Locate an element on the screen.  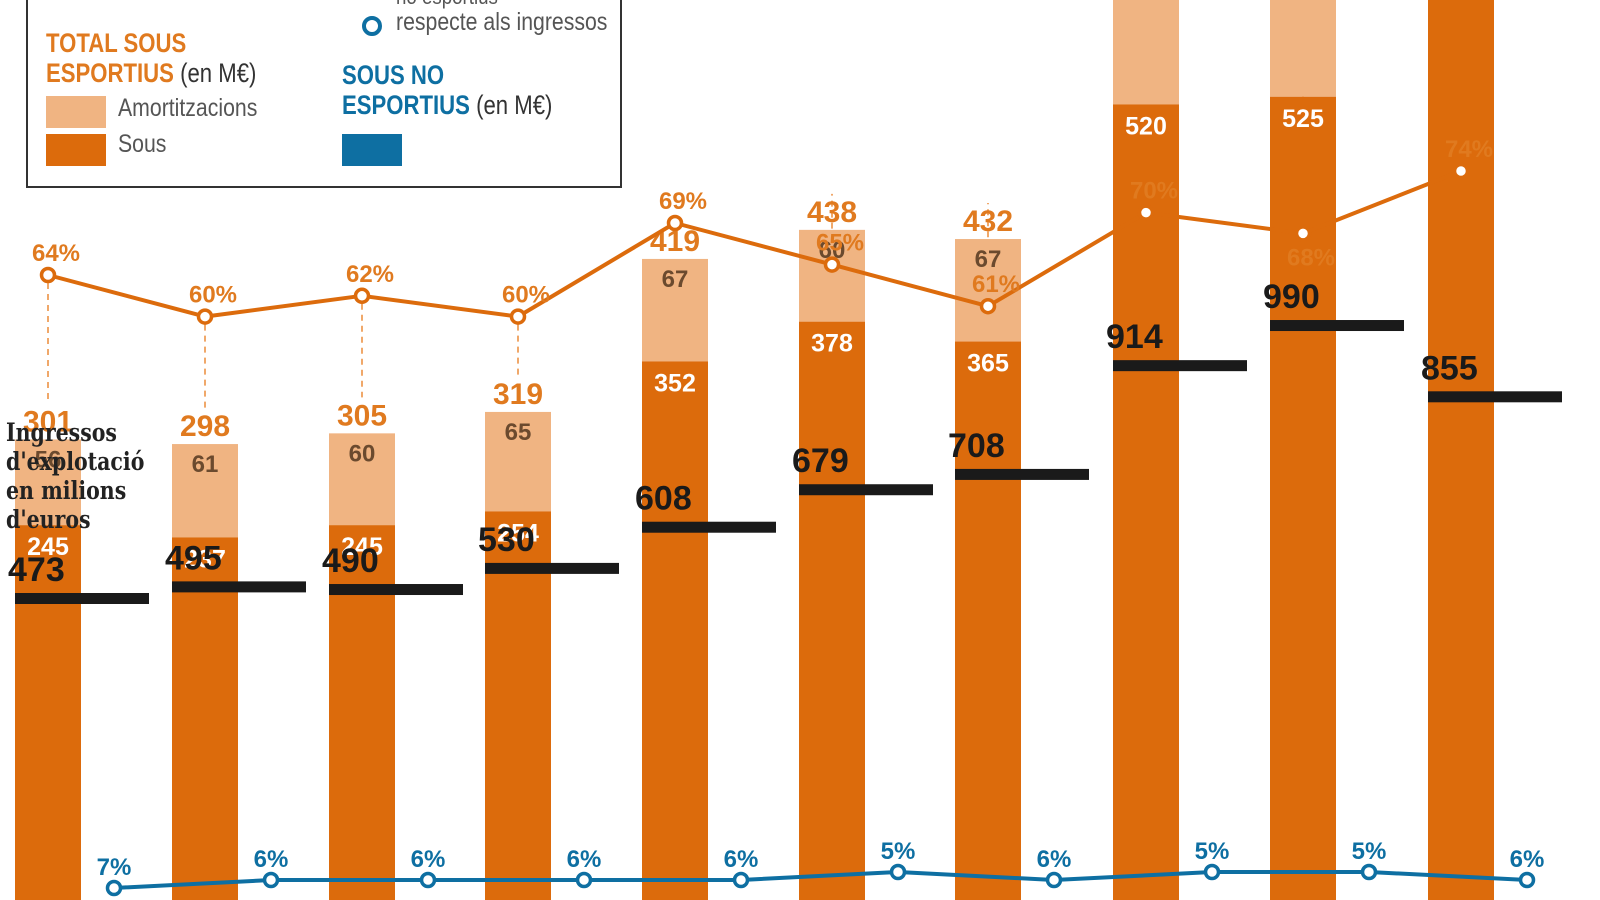
bar-total-label: 298 is located at coordinates (205, 426).